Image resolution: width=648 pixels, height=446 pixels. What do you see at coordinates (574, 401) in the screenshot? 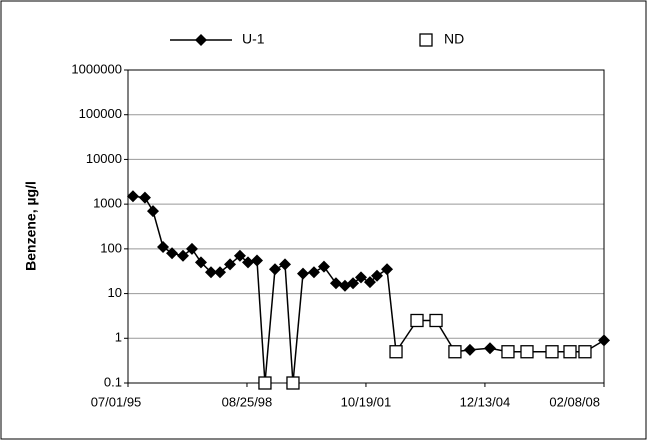
I see `x-tick-label: 02/08/08` at bounding box center [574, 401].